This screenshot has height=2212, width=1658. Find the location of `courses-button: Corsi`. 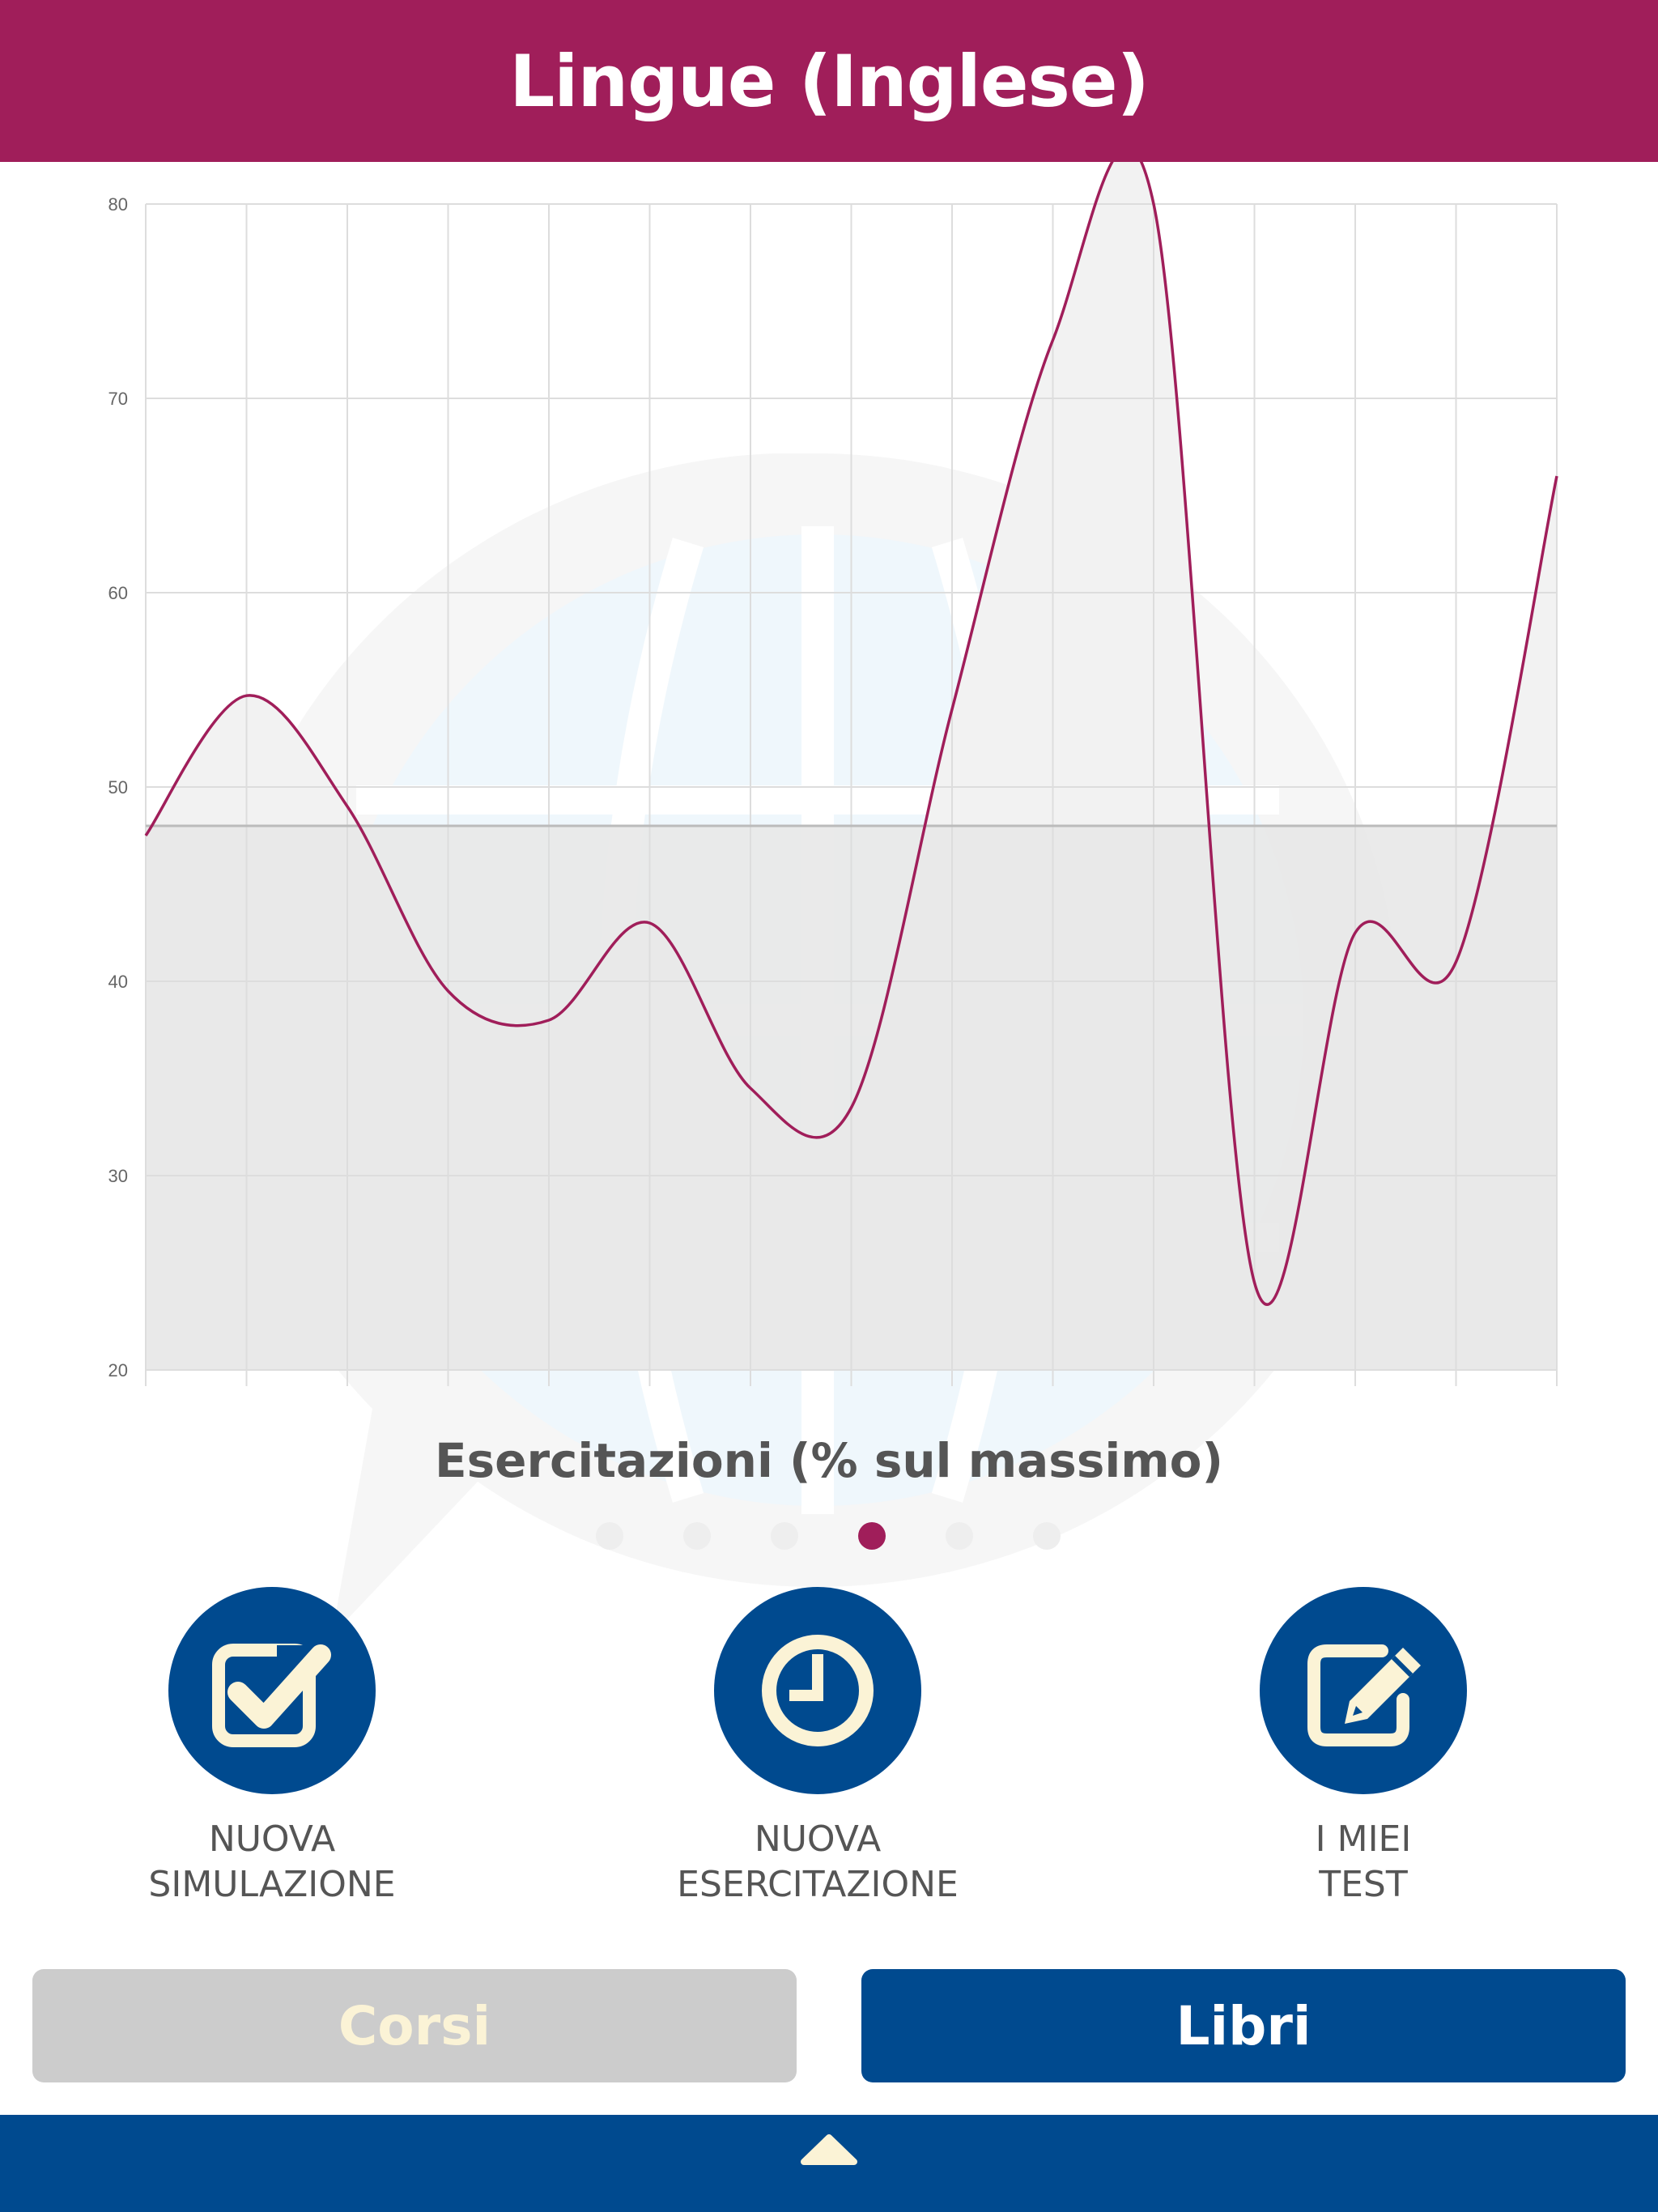

courses-button: Corsi is located at coordinates (414, 2026).